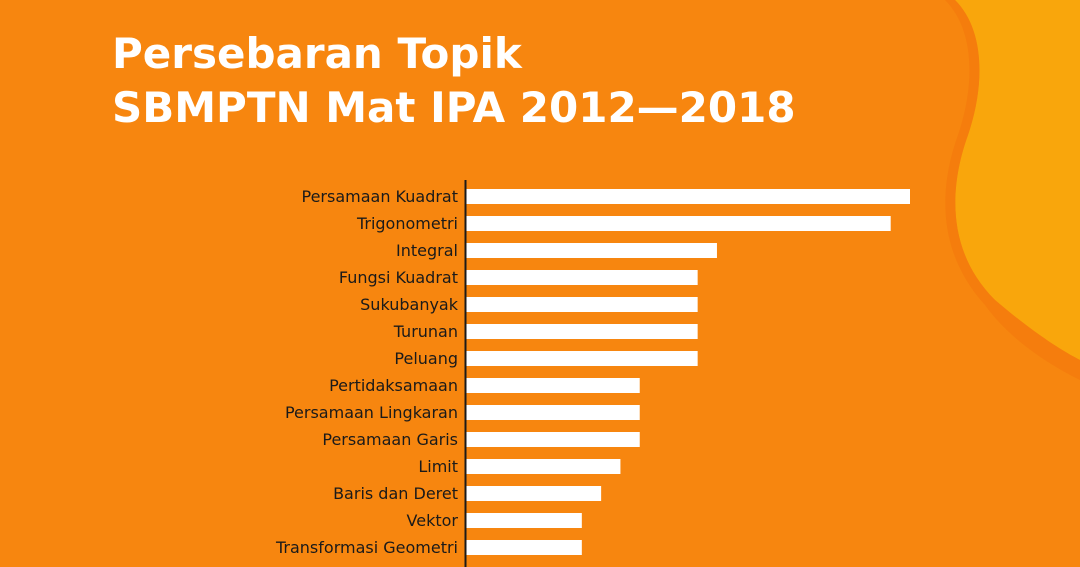  Describe the element at coordinates (398, 277) in the screenshot. I see `category-label: Fungsi Kuadrat` at that location.